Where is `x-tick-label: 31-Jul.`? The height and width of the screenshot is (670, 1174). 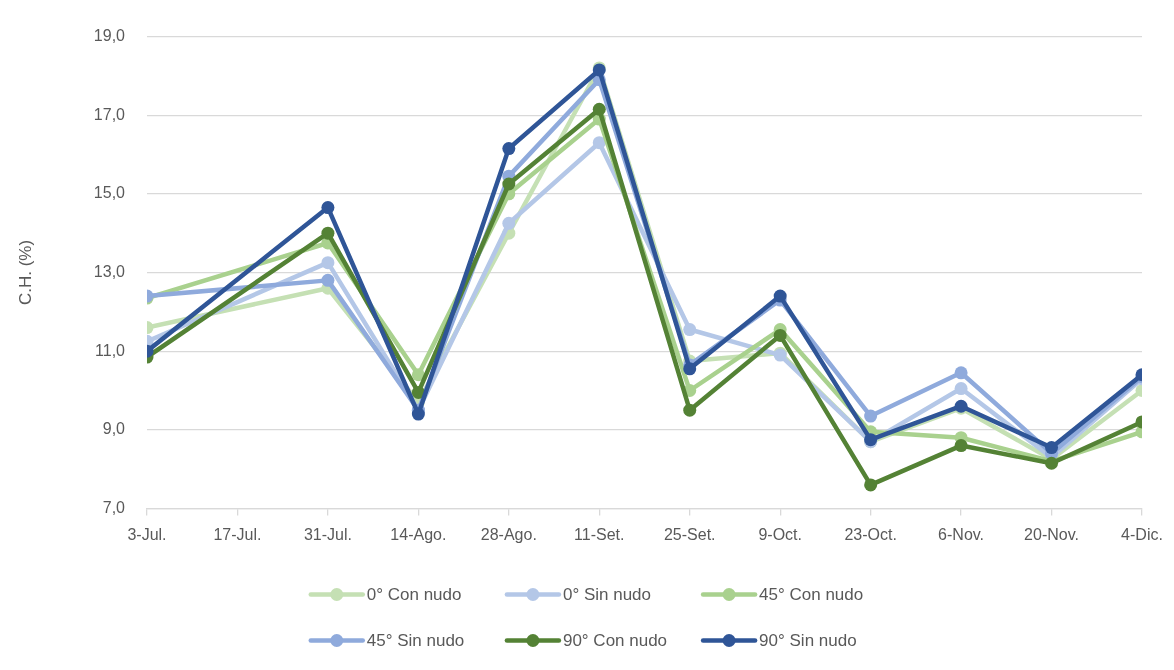
x-tick-label: 31-Jul. is located at coordinates (327, 534).